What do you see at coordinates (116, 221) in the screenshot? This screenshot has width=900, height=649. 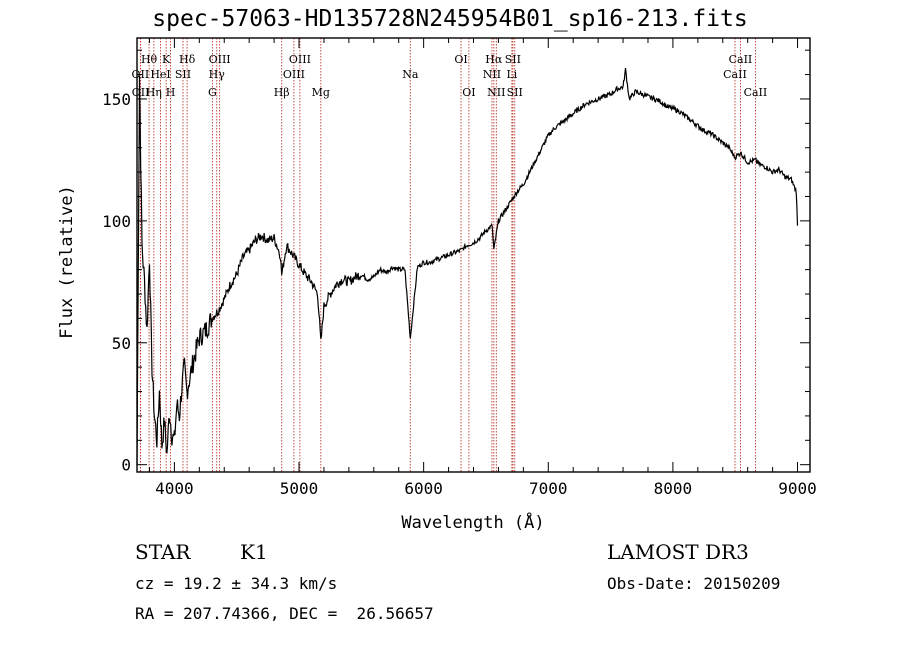 I see `y-tick-label-100: 100` at bounding box center [116, 221].